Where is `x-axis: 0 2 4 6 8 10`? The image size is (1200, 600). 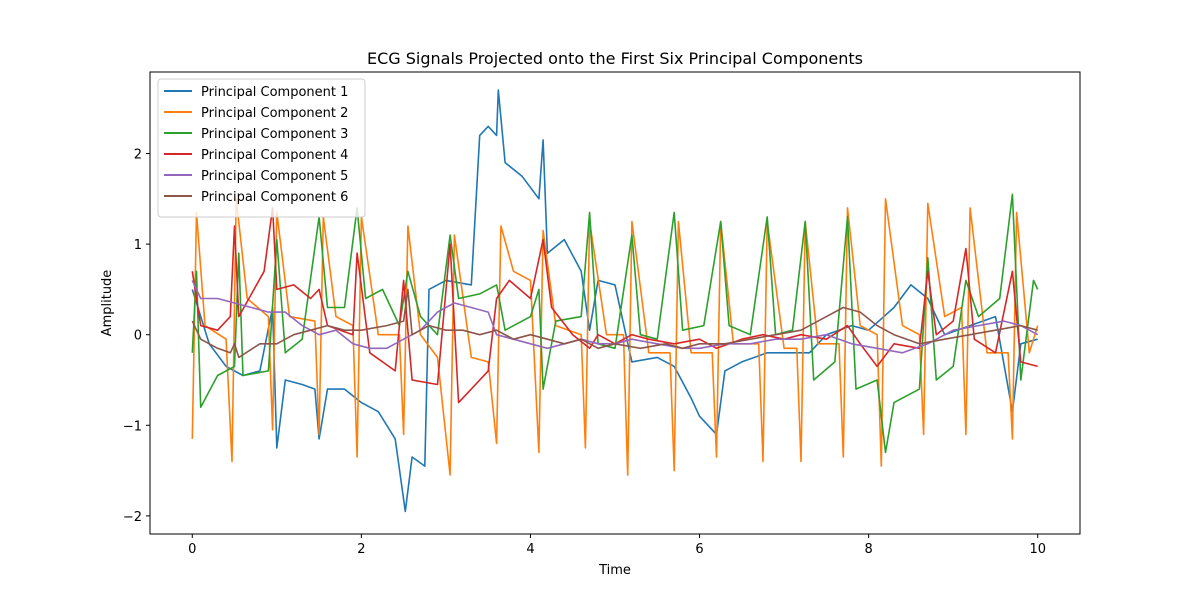 x-axis: 0 2 4 6 8 10 is located at coordinates (617, 545).